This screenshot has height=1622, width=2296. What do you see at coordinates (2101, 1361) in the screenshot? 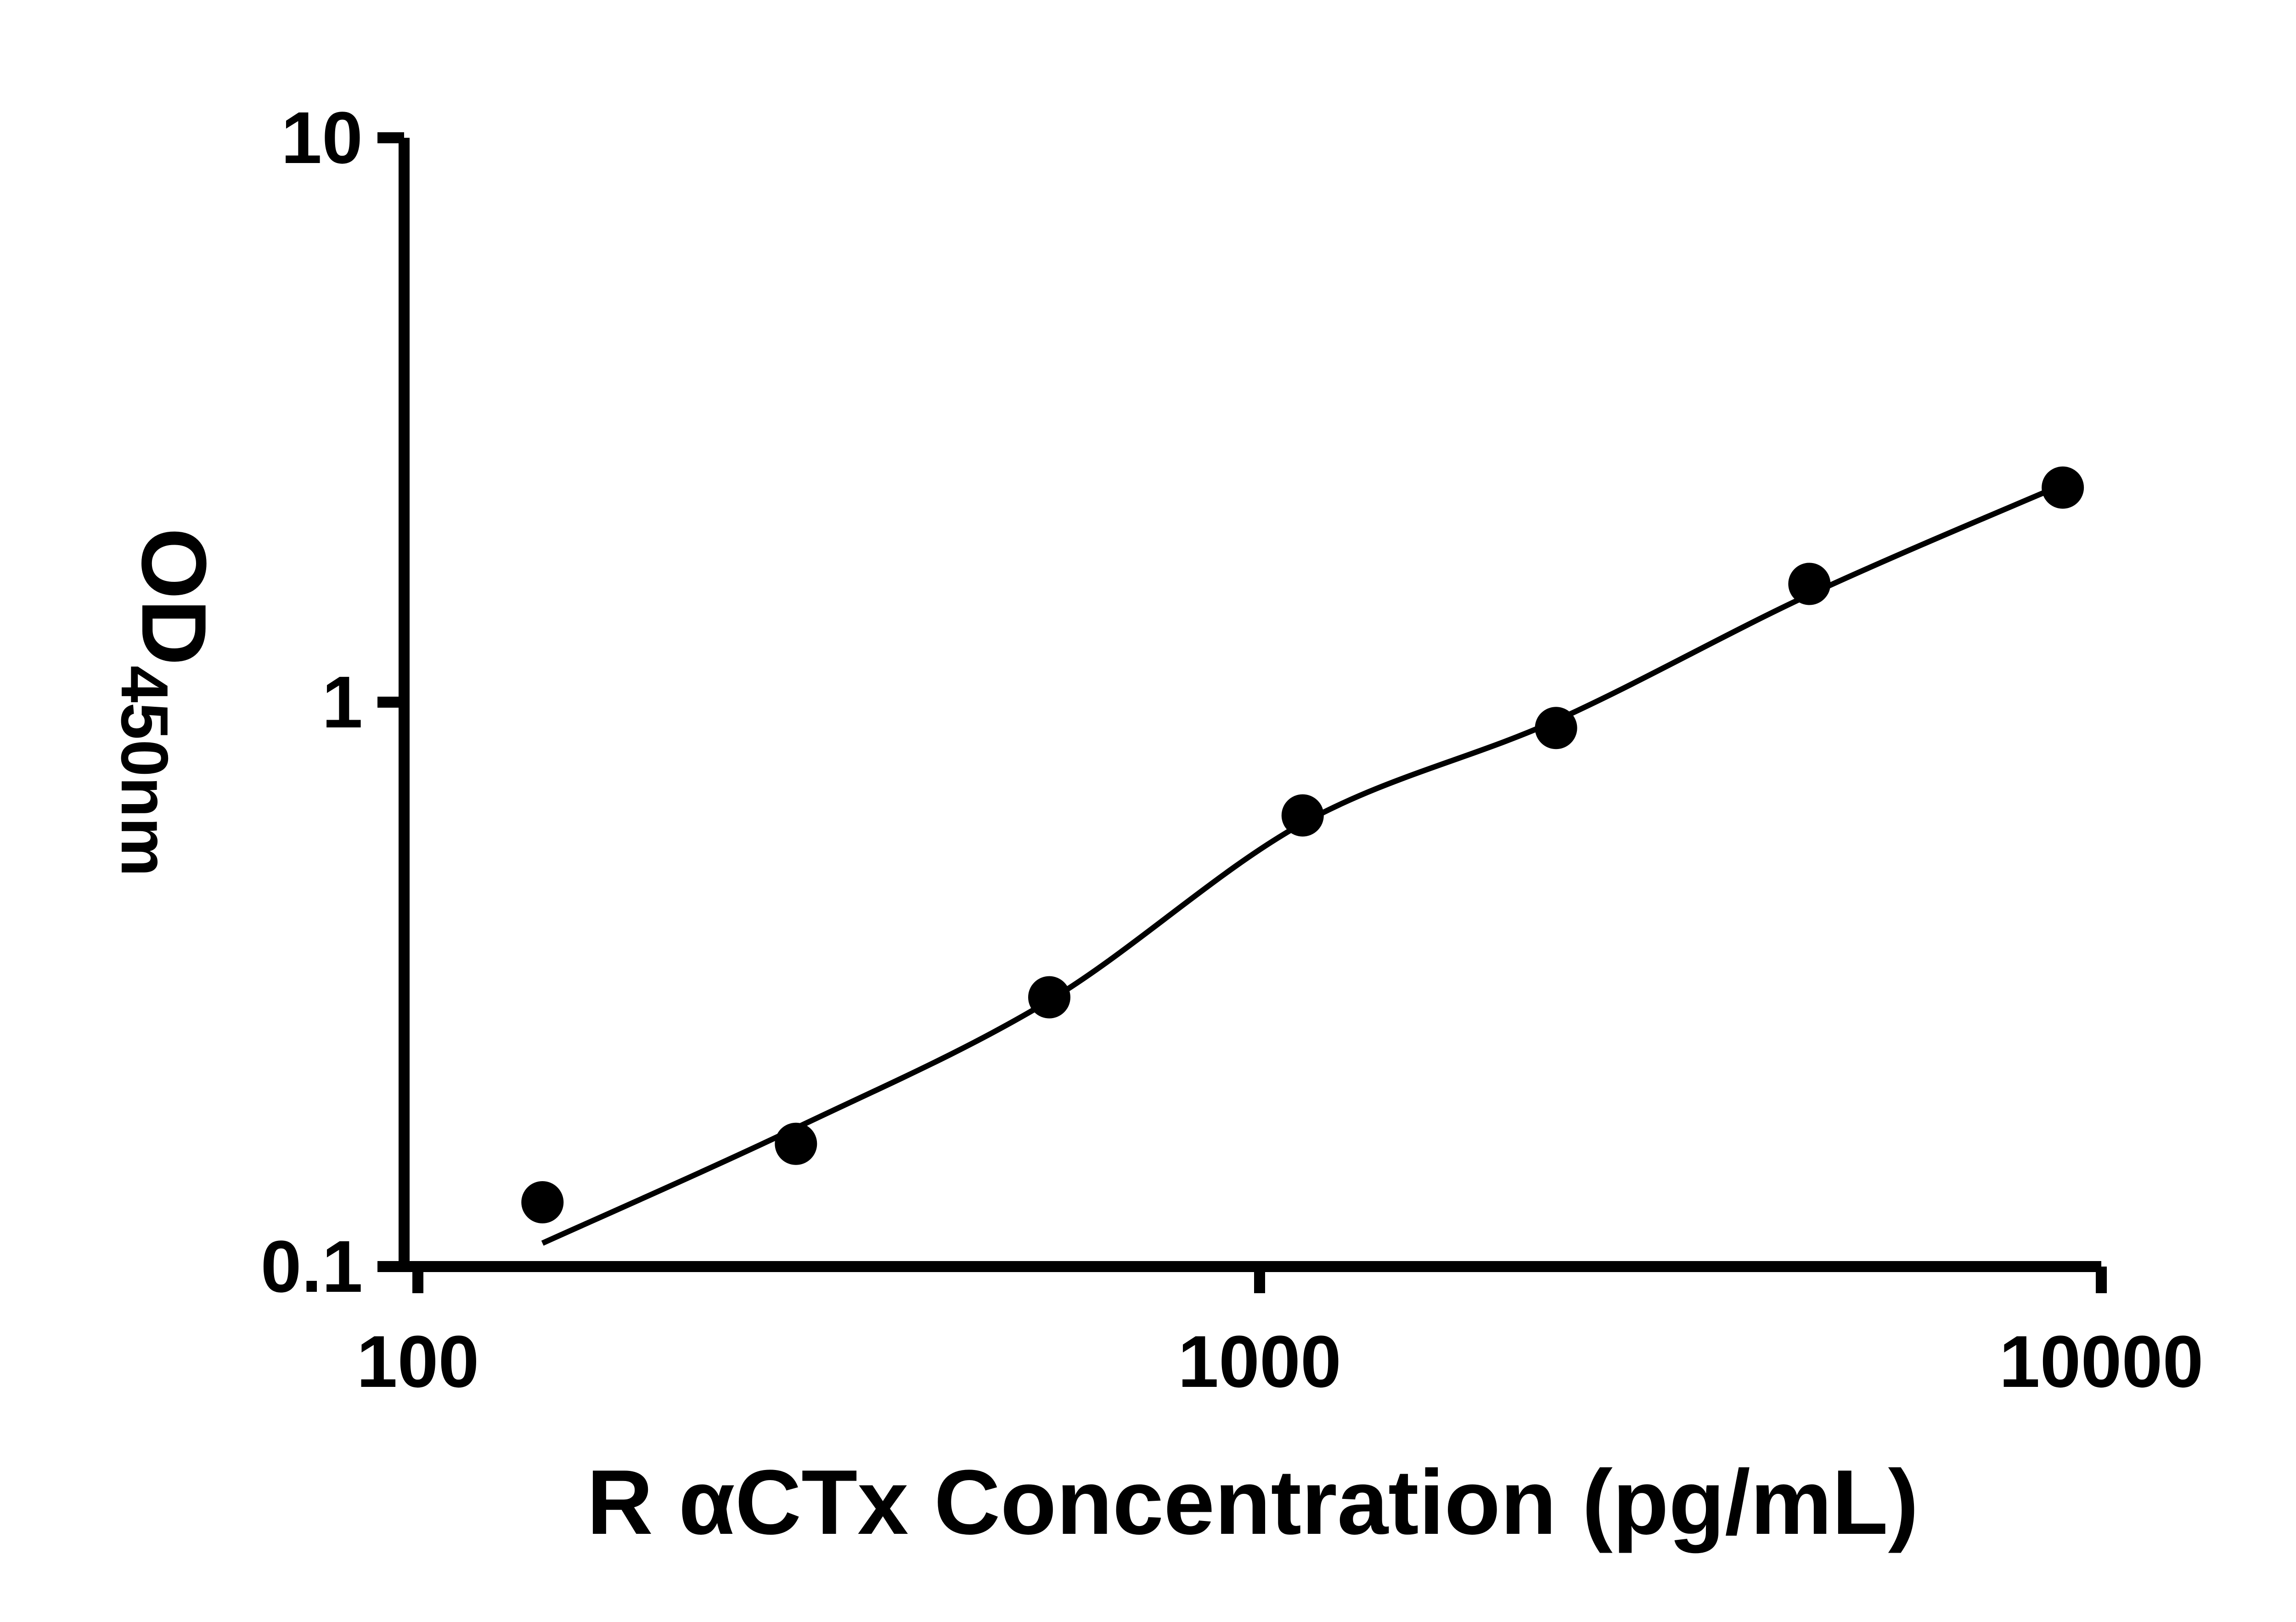
I see `x-tick-label: 10000` at bounding box center [2101, 1361].